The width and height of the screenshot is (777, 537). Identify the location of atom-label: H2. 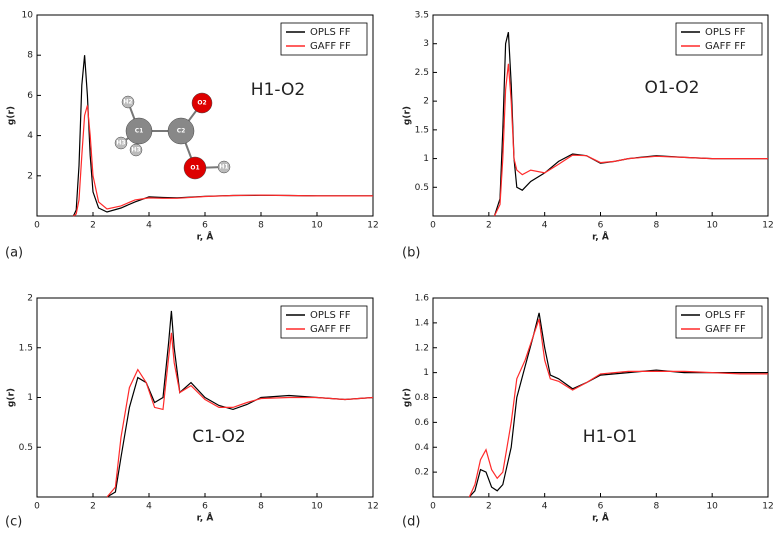
(127, 102).